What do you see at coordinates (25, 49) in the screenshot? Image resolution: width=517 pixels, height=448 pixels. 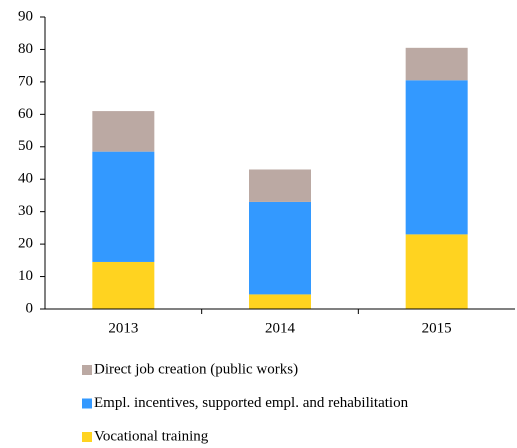 I see `y-tick-label: 80` at bounding box center [25, 49].